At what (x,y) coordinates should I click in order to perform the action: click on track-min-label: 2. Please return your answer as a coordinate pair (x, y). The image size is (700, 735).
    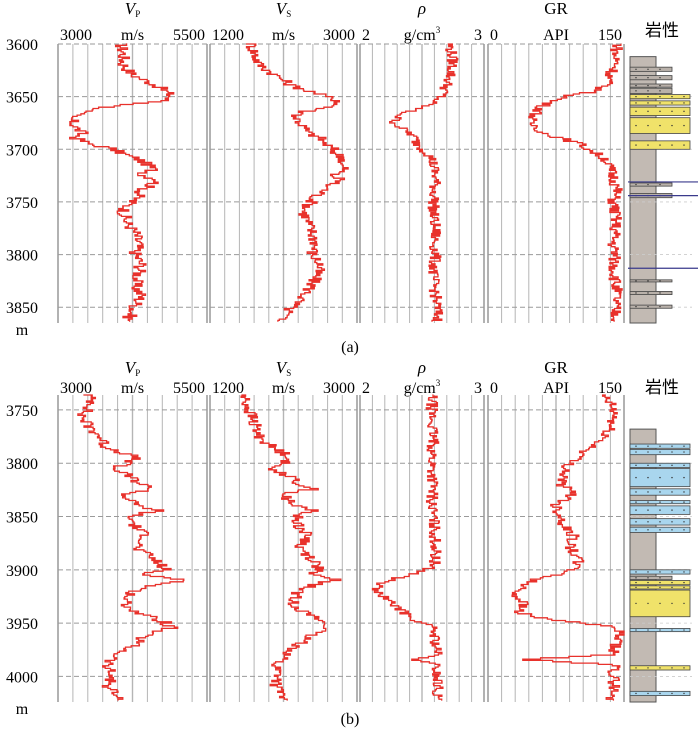
    Looking at the image, I should click on (366, 35).